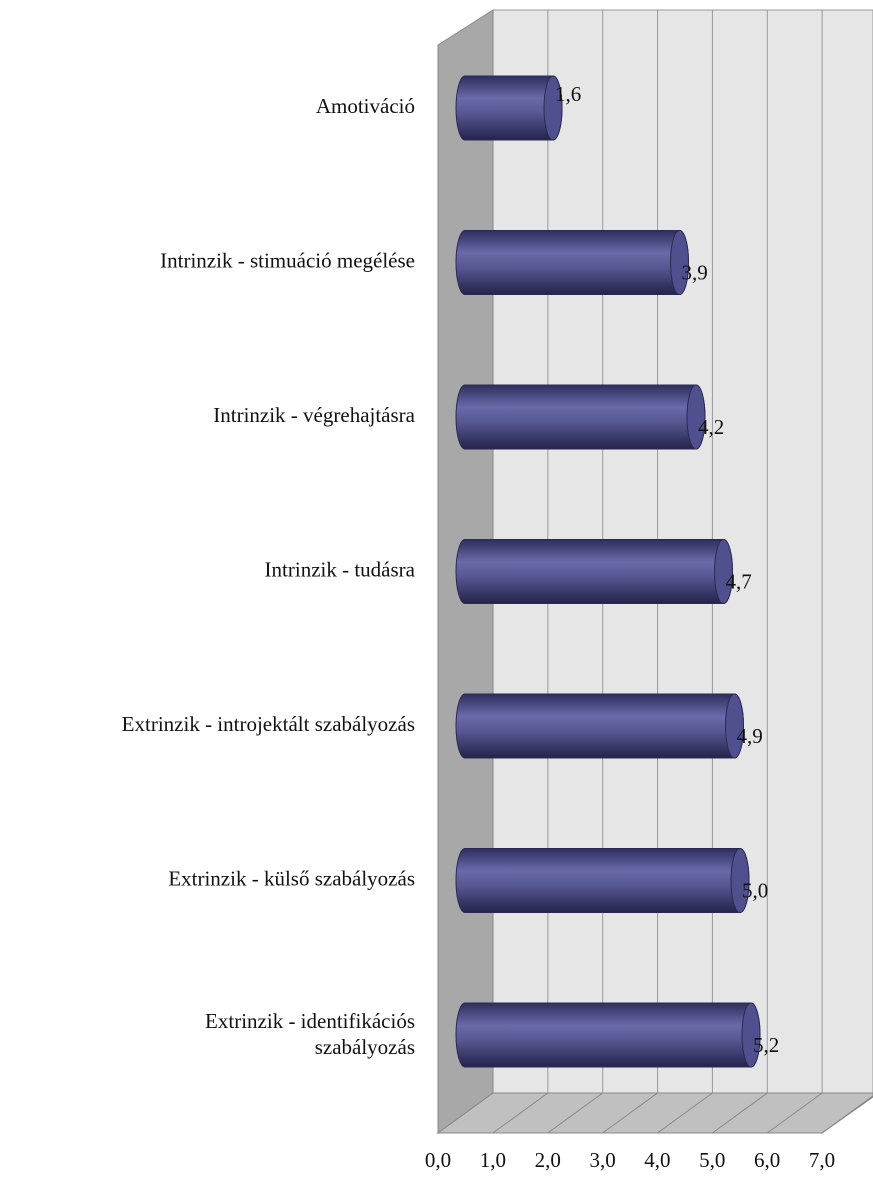  Describe the element at coordinates (340, 569) in the screenshot. I see `category-label: Intrinzik - tudásra` at that location.